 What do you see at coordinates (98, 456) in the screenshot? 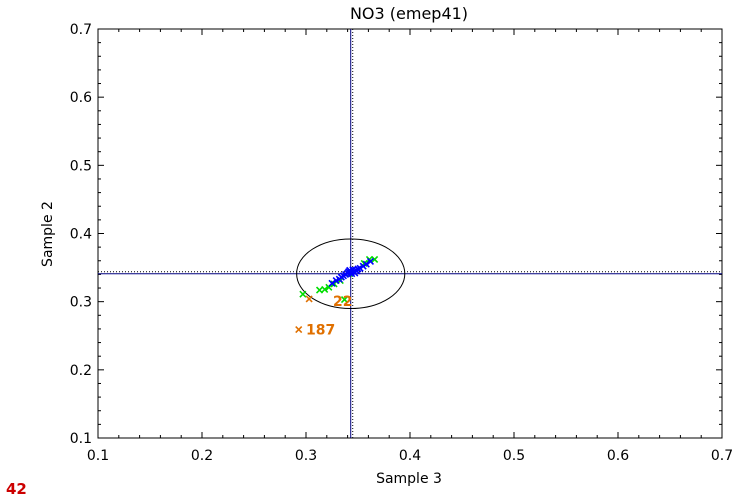
I see `x-tick-label: 0.1` at bounding box center [98, 456].